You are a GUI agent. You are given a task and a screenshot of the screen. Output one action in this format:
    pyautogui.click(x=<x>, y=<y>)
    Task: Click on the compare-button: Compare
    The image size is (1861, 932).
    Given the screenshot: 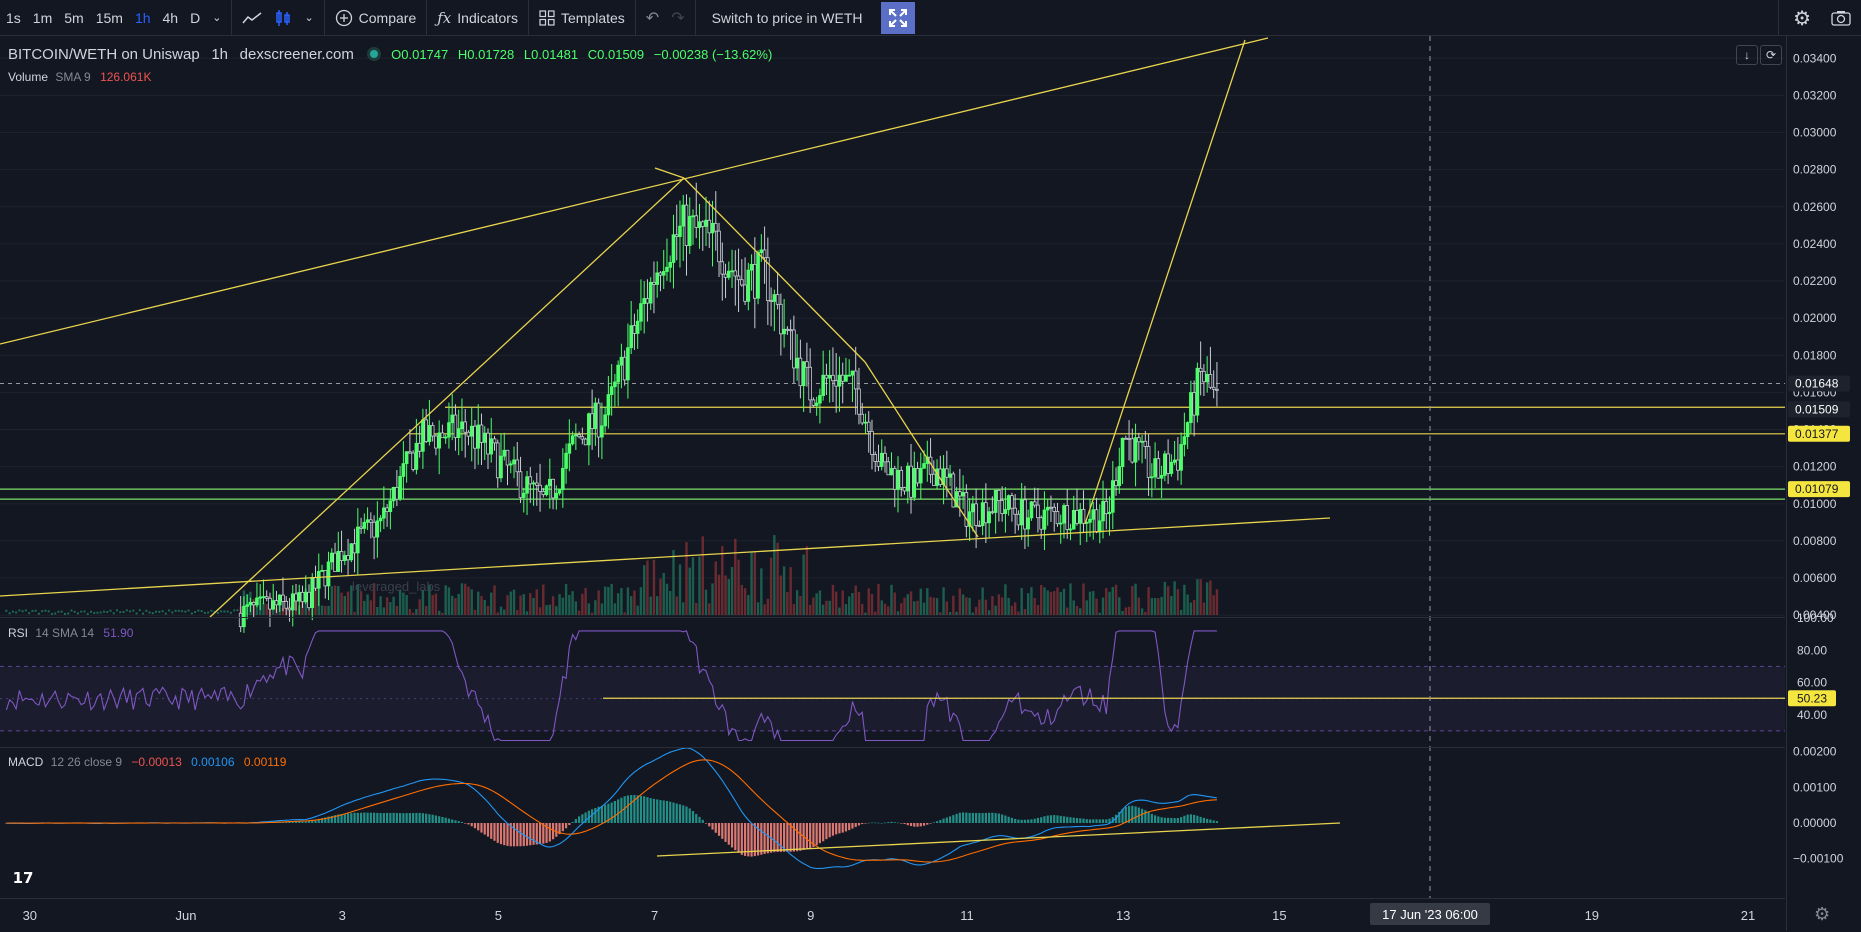 What is the action you would take?
    pyautogui.click(x=376, y=18)
    